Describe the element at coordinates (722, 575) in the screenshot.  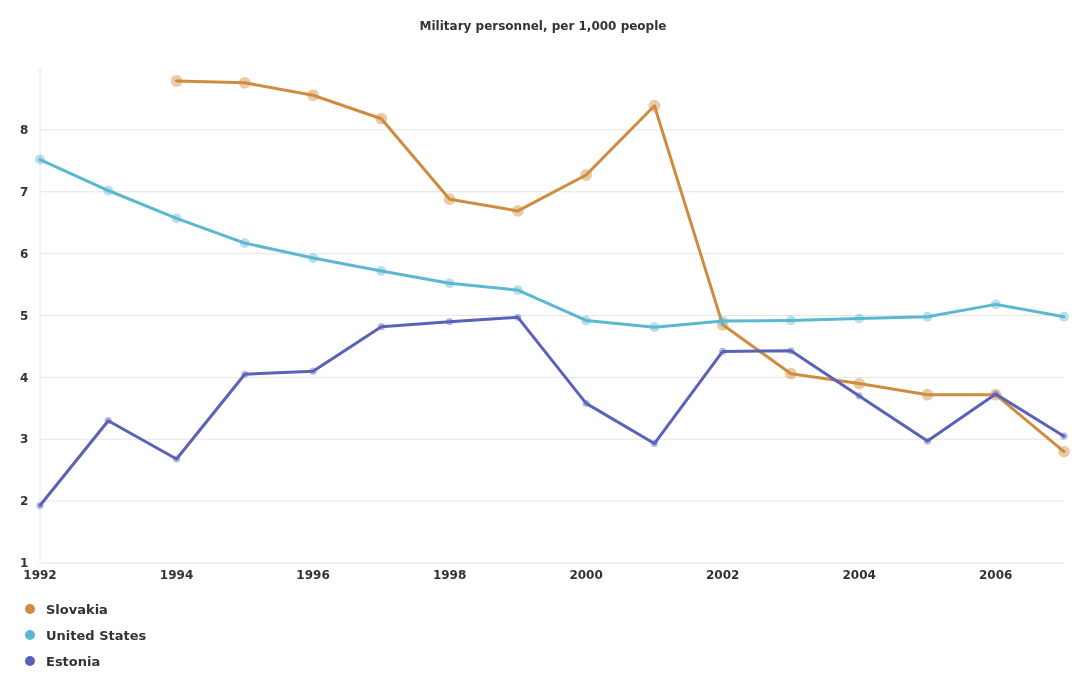
I see `x-tick-label: 2002` at that location.